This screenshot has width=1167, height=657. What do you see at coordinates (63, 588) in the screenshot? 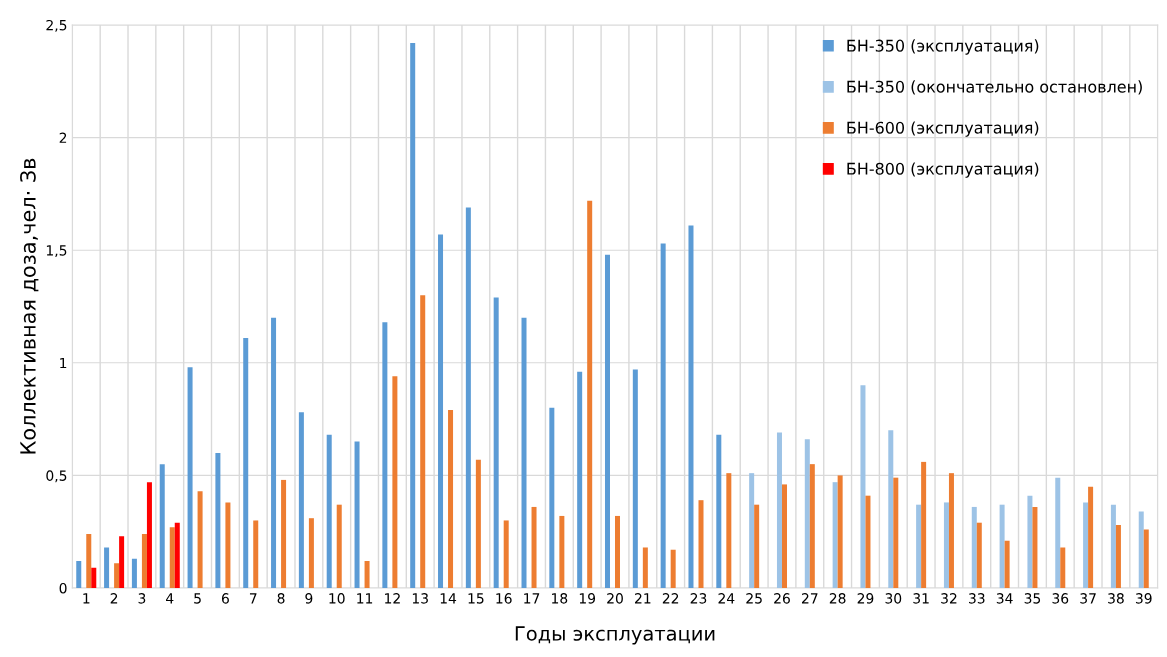
I see `y-tick-label: 0` at bounding box center [63, 588].